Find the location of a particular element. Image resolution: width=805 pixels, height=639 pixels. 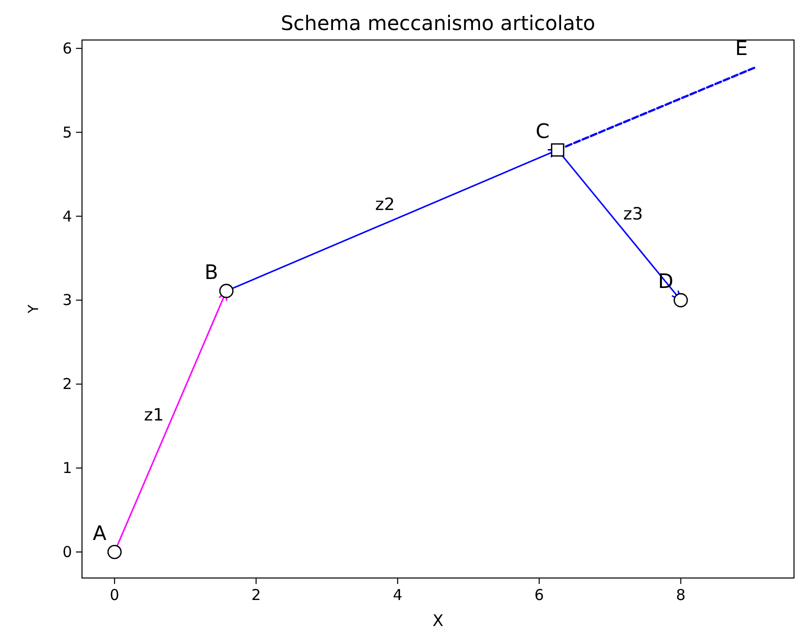

annotation: C is located at coordinates (543, 130).